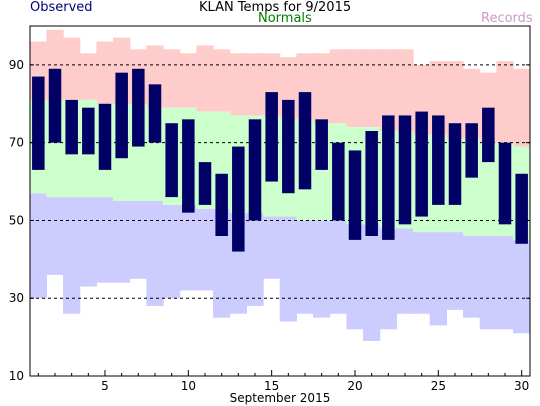 The width and height of the screenshot is (540, 406). I want to click on legend-records: Records, so click(507, 18).